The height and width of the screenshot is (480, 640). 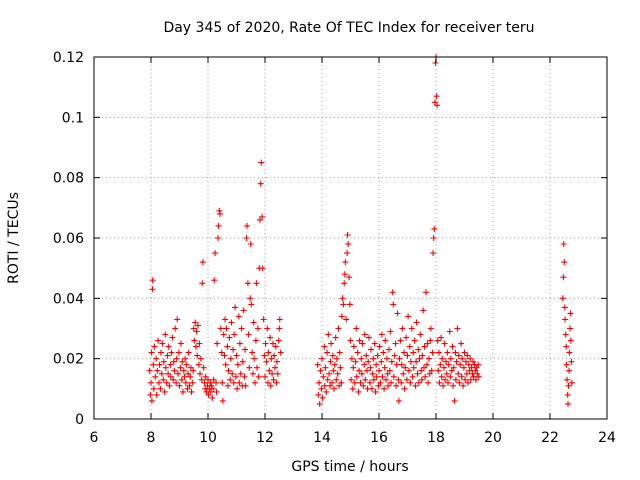 I want to click on x-tick-label: 20, so click(x=493, y=438).